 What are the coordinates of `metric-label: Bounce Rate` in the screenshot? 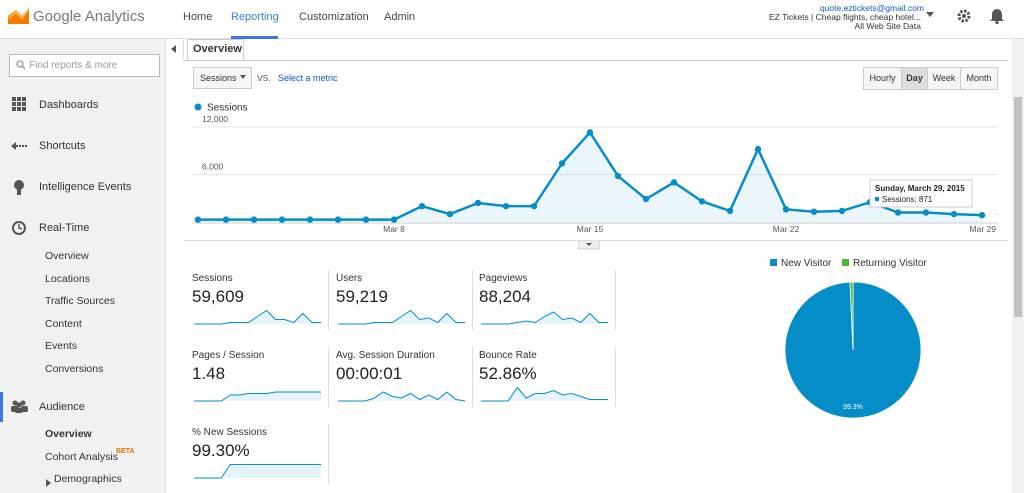 It's located at (508, 355).